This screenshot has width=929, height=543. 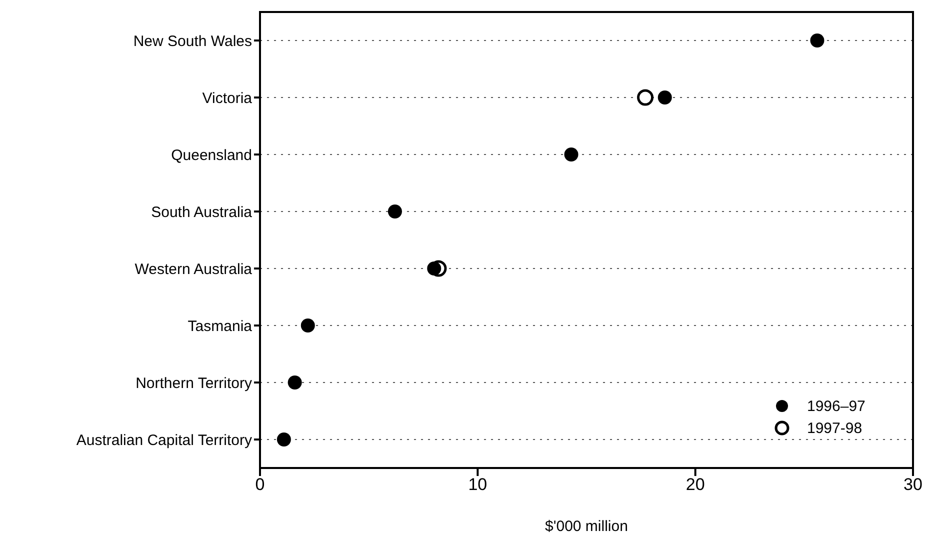 What do you see at coordinates (194, 383) in the screenshot?
I see `y-tick-label: Northern Territory` at bounding box center [194, 383].